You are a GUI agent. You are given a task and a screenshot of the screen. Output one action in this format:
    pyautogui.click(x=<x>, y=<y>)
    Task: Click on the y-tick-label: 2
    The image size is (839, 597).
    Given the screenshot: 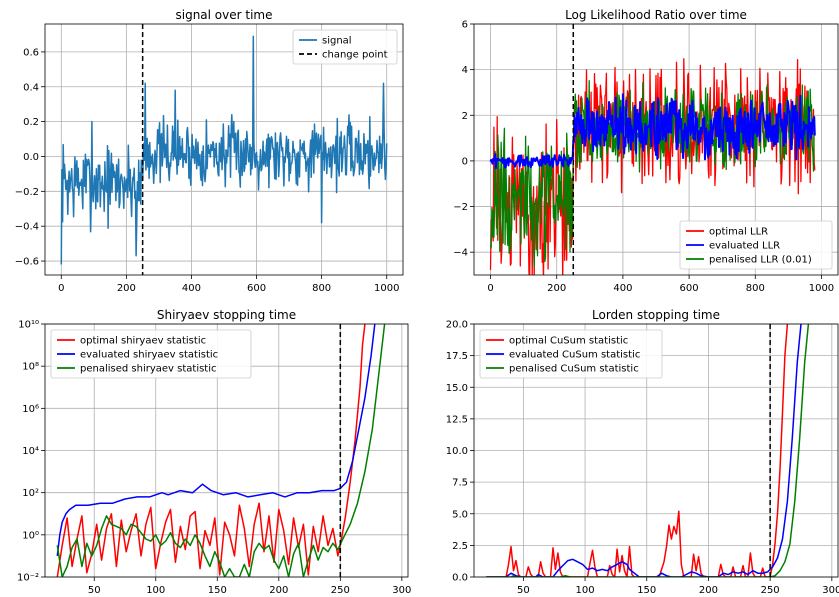 What is the action you would take?
    pyautogui.click(x=465, y=116)
    